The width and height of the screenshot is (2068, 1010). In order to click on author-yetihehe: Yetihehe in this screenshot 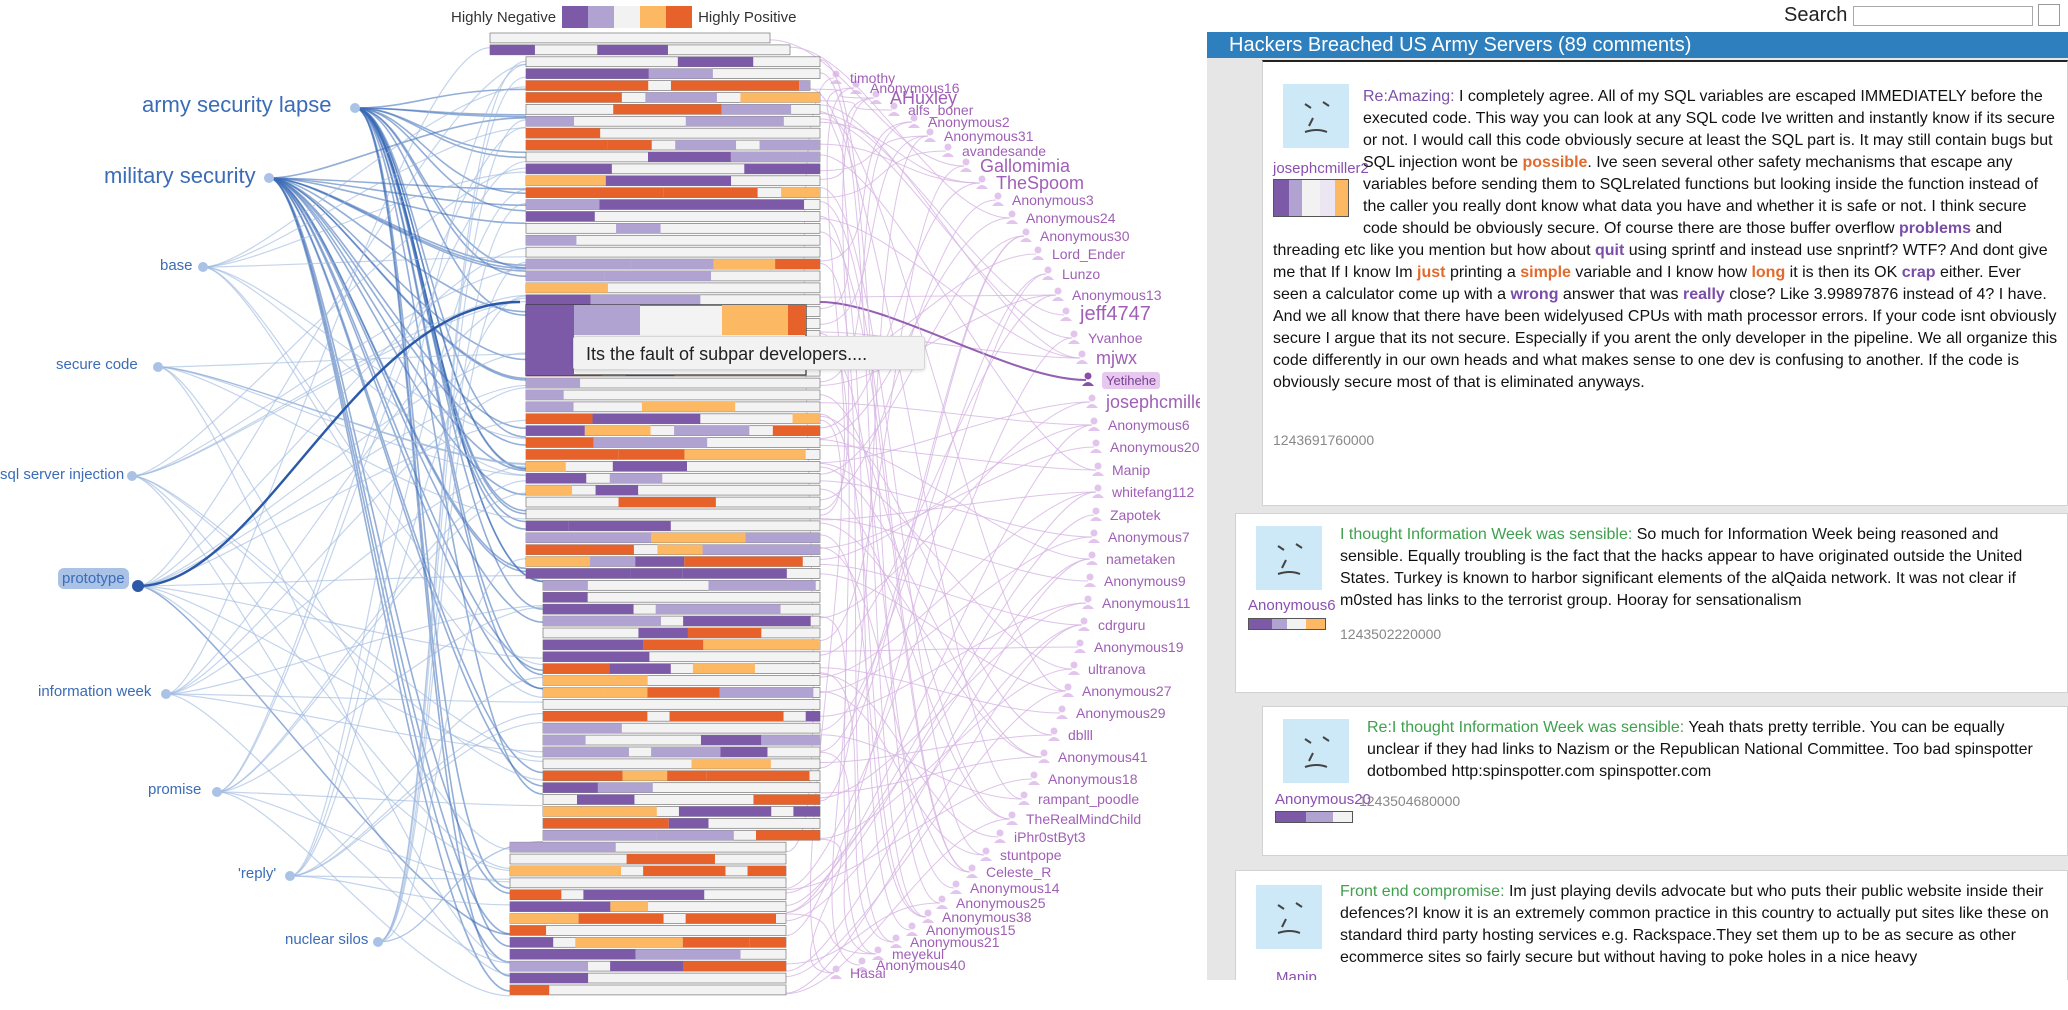, I will do `click(1131, 380)`.